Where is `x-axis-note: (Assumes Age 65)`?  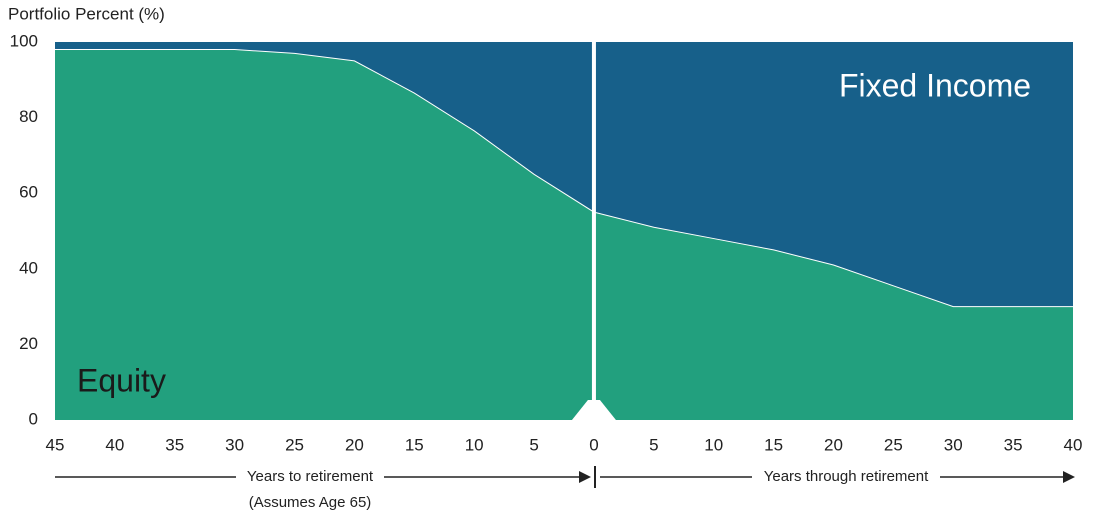
x-axis-note: (Assumes Age 65) is located at coordinates (310, 502).